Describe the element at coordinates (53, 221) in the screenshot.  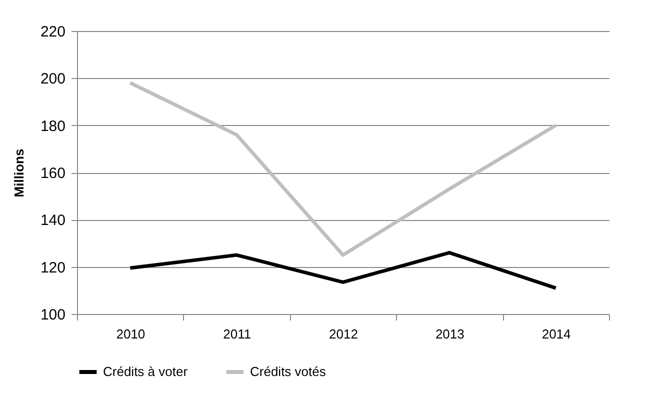
I see `y-tick-label: 140` at that location.